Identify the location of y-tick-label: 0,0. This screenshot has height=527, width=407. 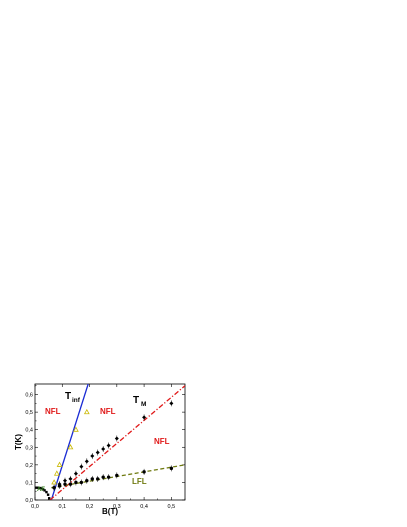
(29, 501).